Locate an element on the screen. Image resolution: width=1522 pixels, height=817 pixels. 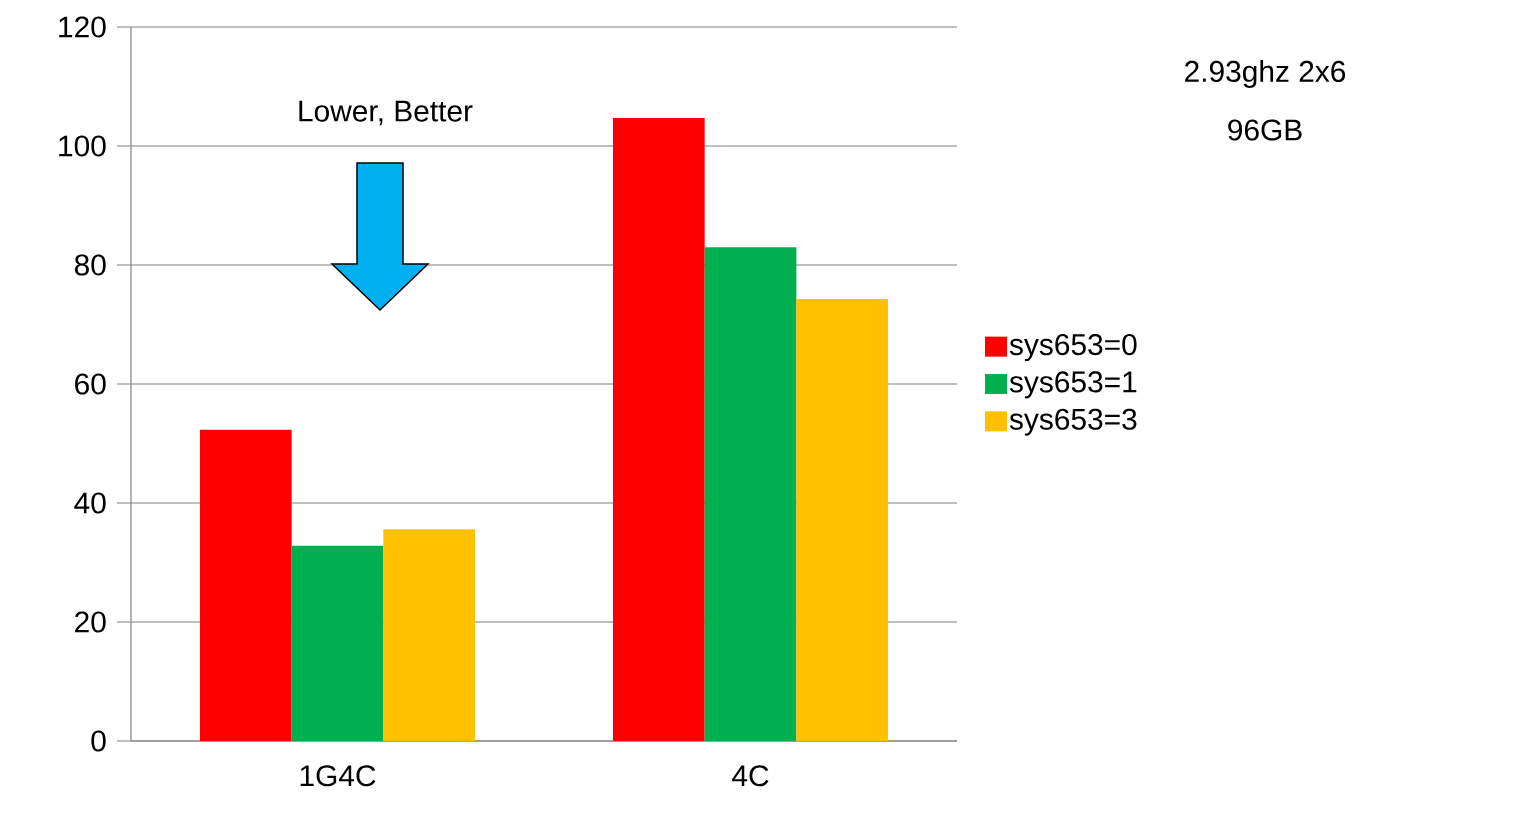
legend-label: sys653=1 is located at coordinates (1073, 385).